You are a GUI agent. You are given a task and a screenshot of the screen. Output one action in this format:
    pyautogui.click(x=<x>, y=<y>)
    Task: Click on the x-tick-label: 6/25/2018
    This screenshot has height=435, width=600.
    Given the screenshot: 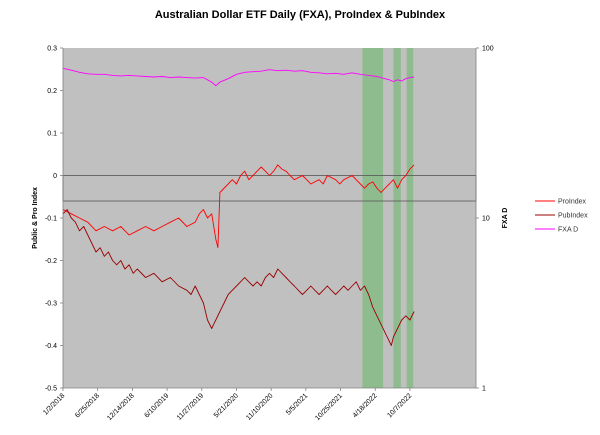 What is the action you would take?
    pyautogui.click(x=87, y=405)
    